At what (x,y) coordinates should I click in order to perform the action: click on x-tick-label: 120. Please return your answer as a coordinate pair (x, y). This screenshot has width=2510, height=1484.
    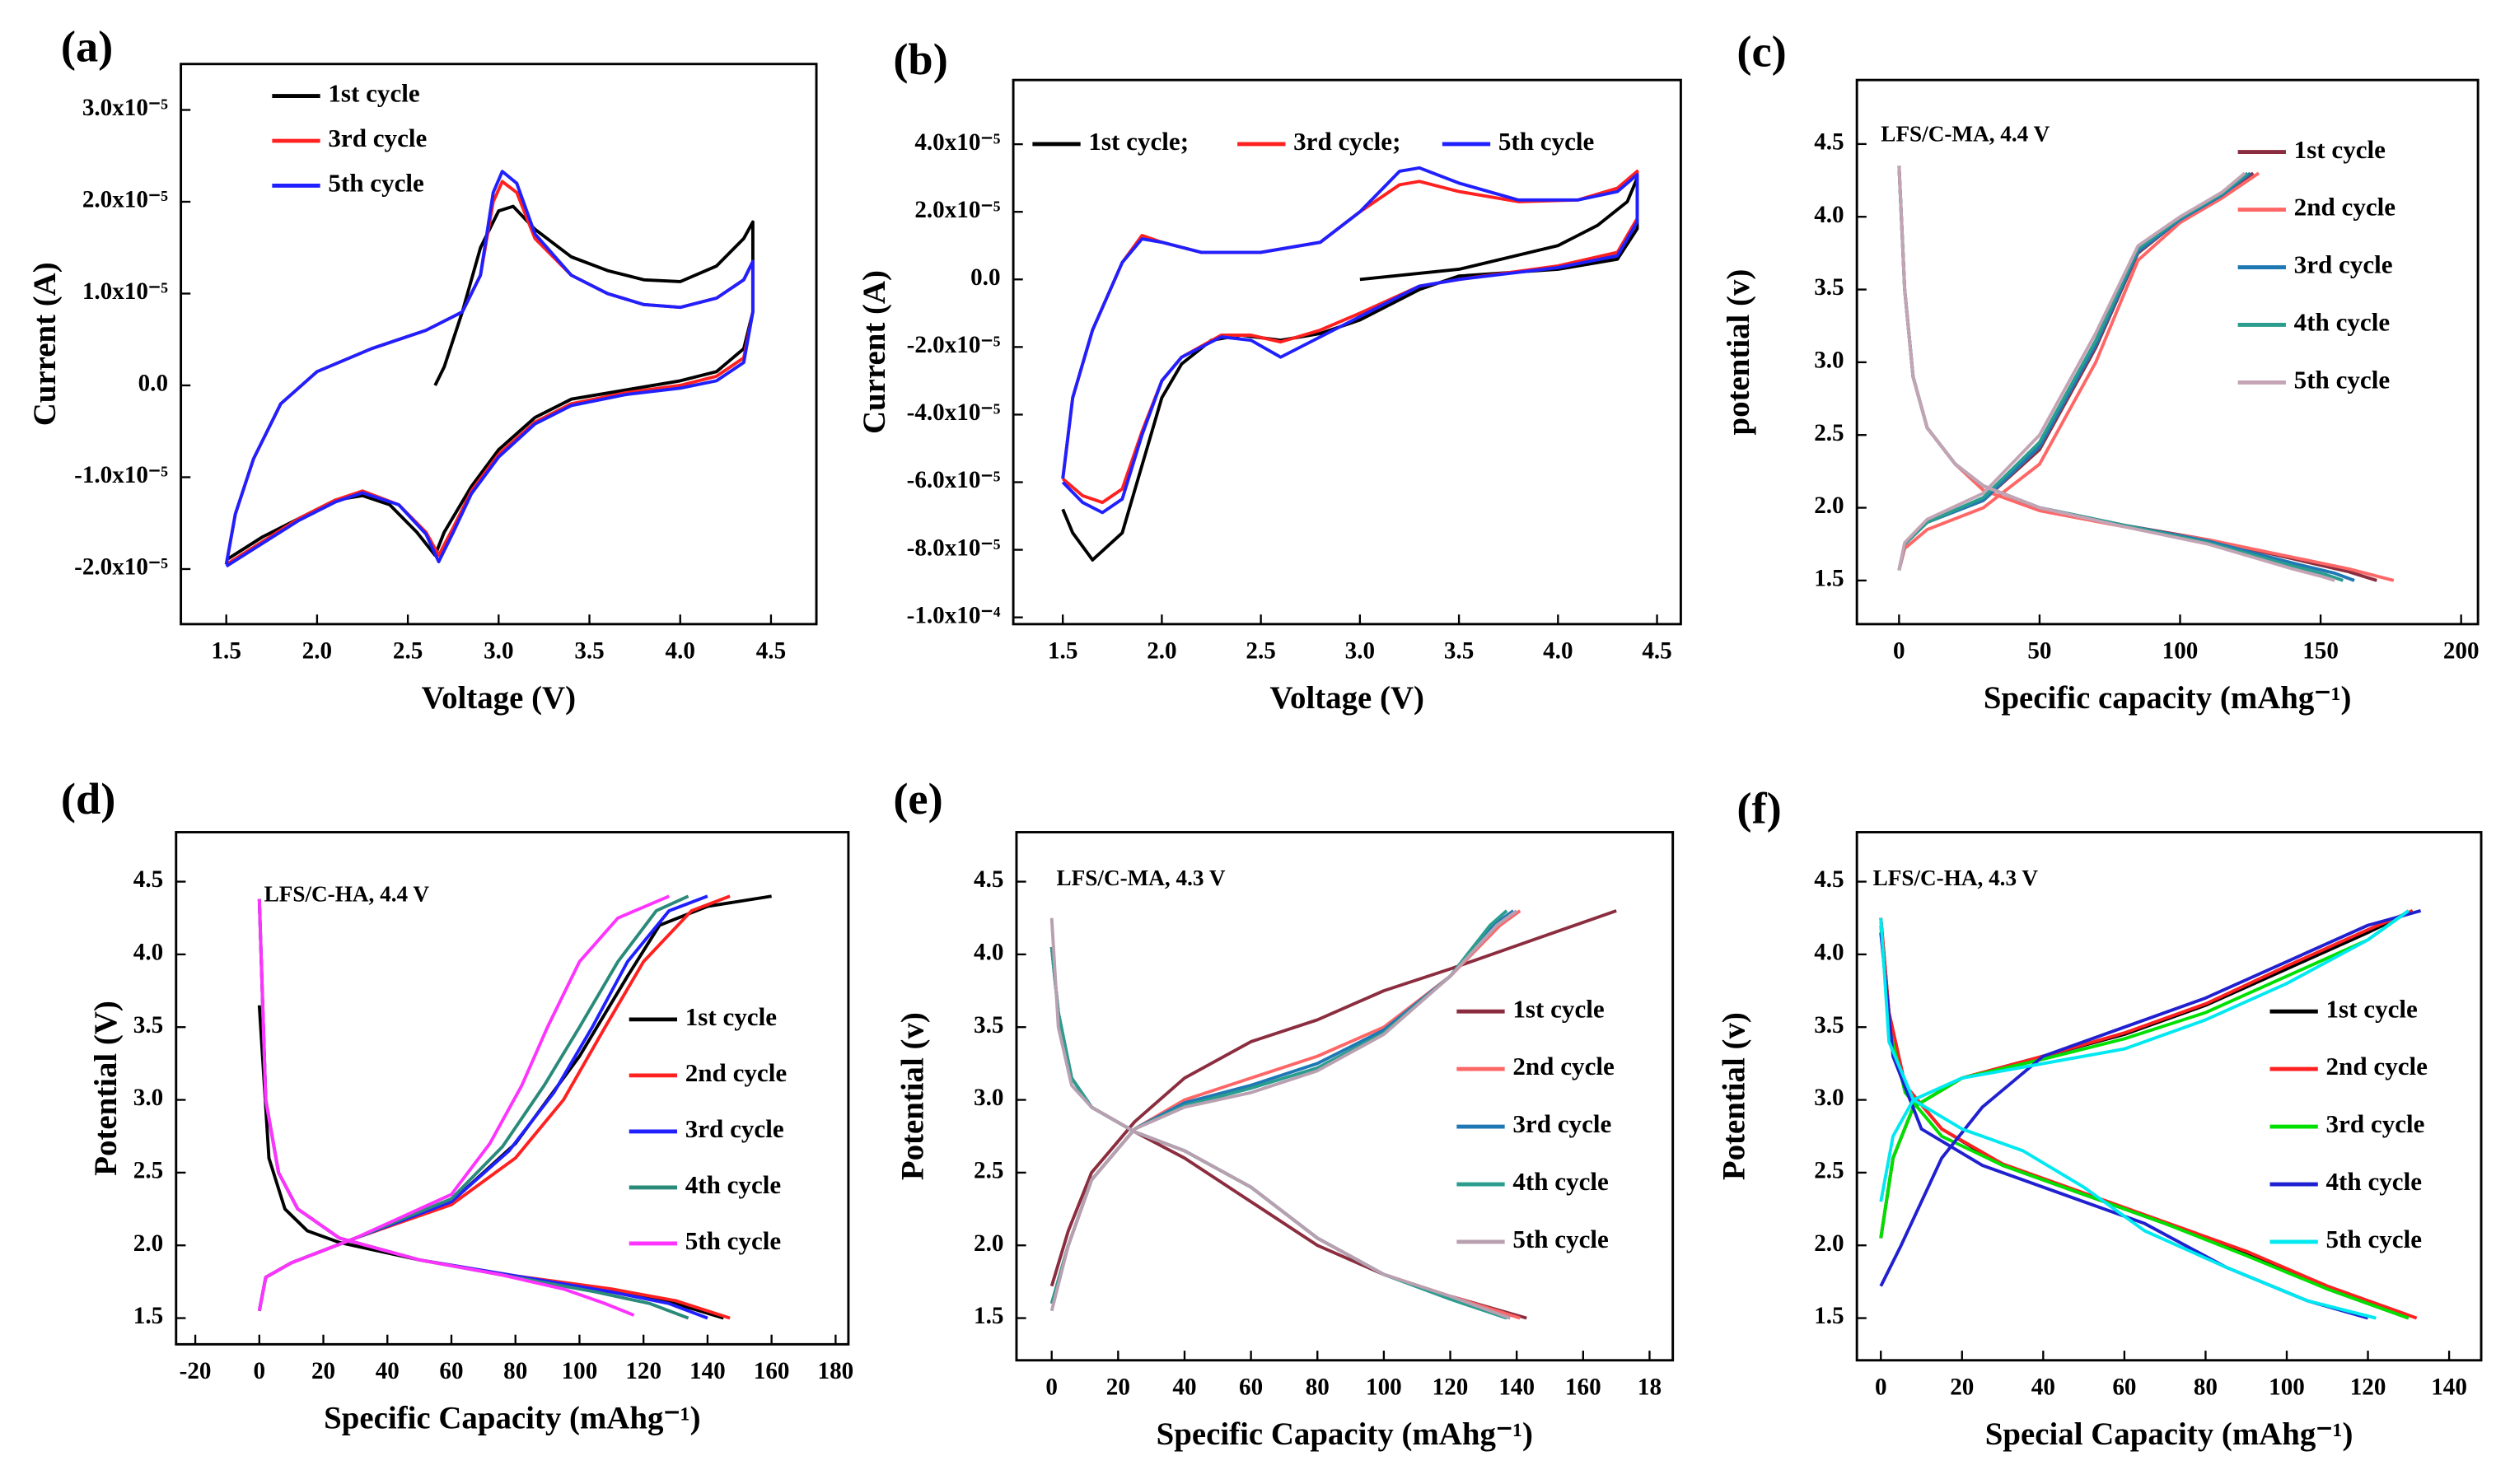
    Looking at the image, I should click on (1451, 1387).